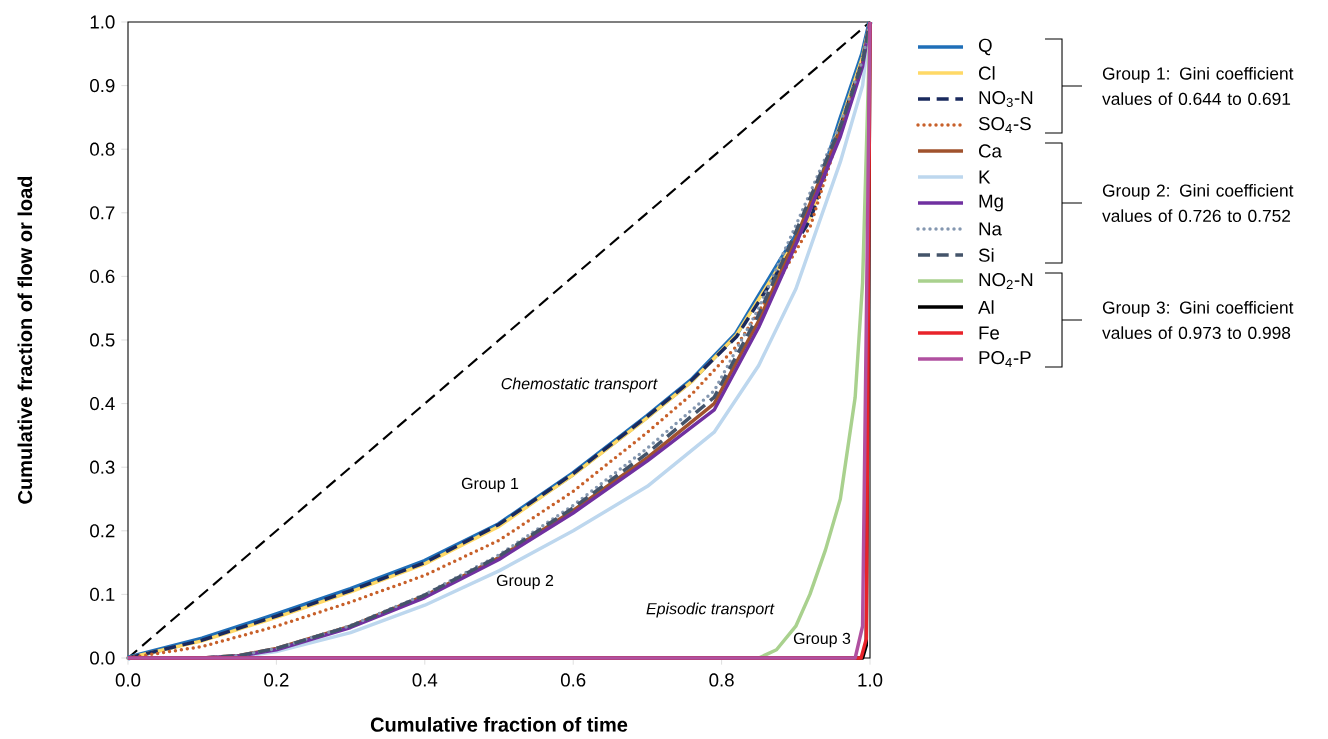  Describe the element at coordinates (1006, 281) in the screenshot. I see `legend-label: NO$_{2}$-N` at that location.